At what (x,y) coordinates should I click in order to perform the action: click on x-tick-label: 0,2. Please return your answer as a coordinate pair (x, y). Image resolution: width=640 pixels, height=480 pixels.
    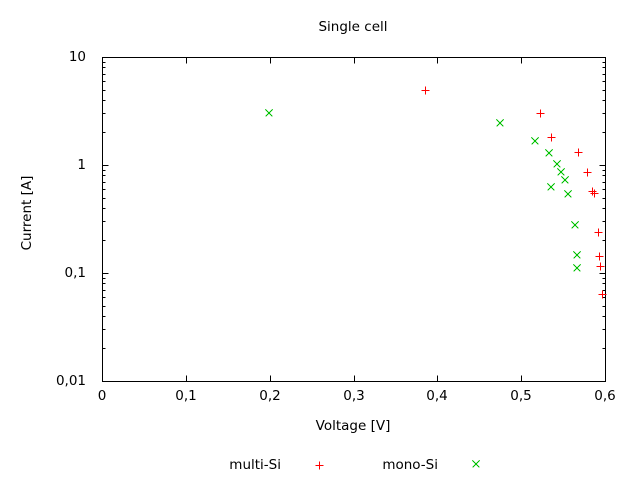
    Looking at the image, I should click on (270, 396).